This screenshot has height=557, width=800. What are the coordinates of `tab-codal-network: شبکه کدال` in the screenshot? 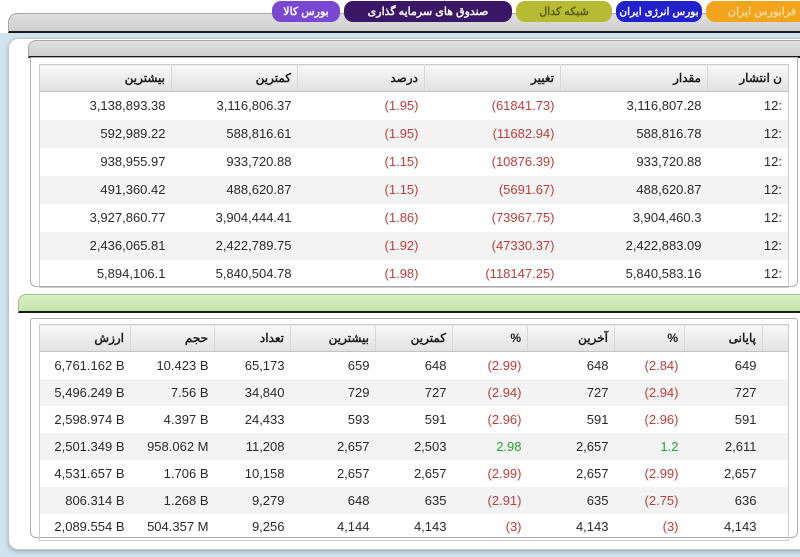 It's located at (564, 11).